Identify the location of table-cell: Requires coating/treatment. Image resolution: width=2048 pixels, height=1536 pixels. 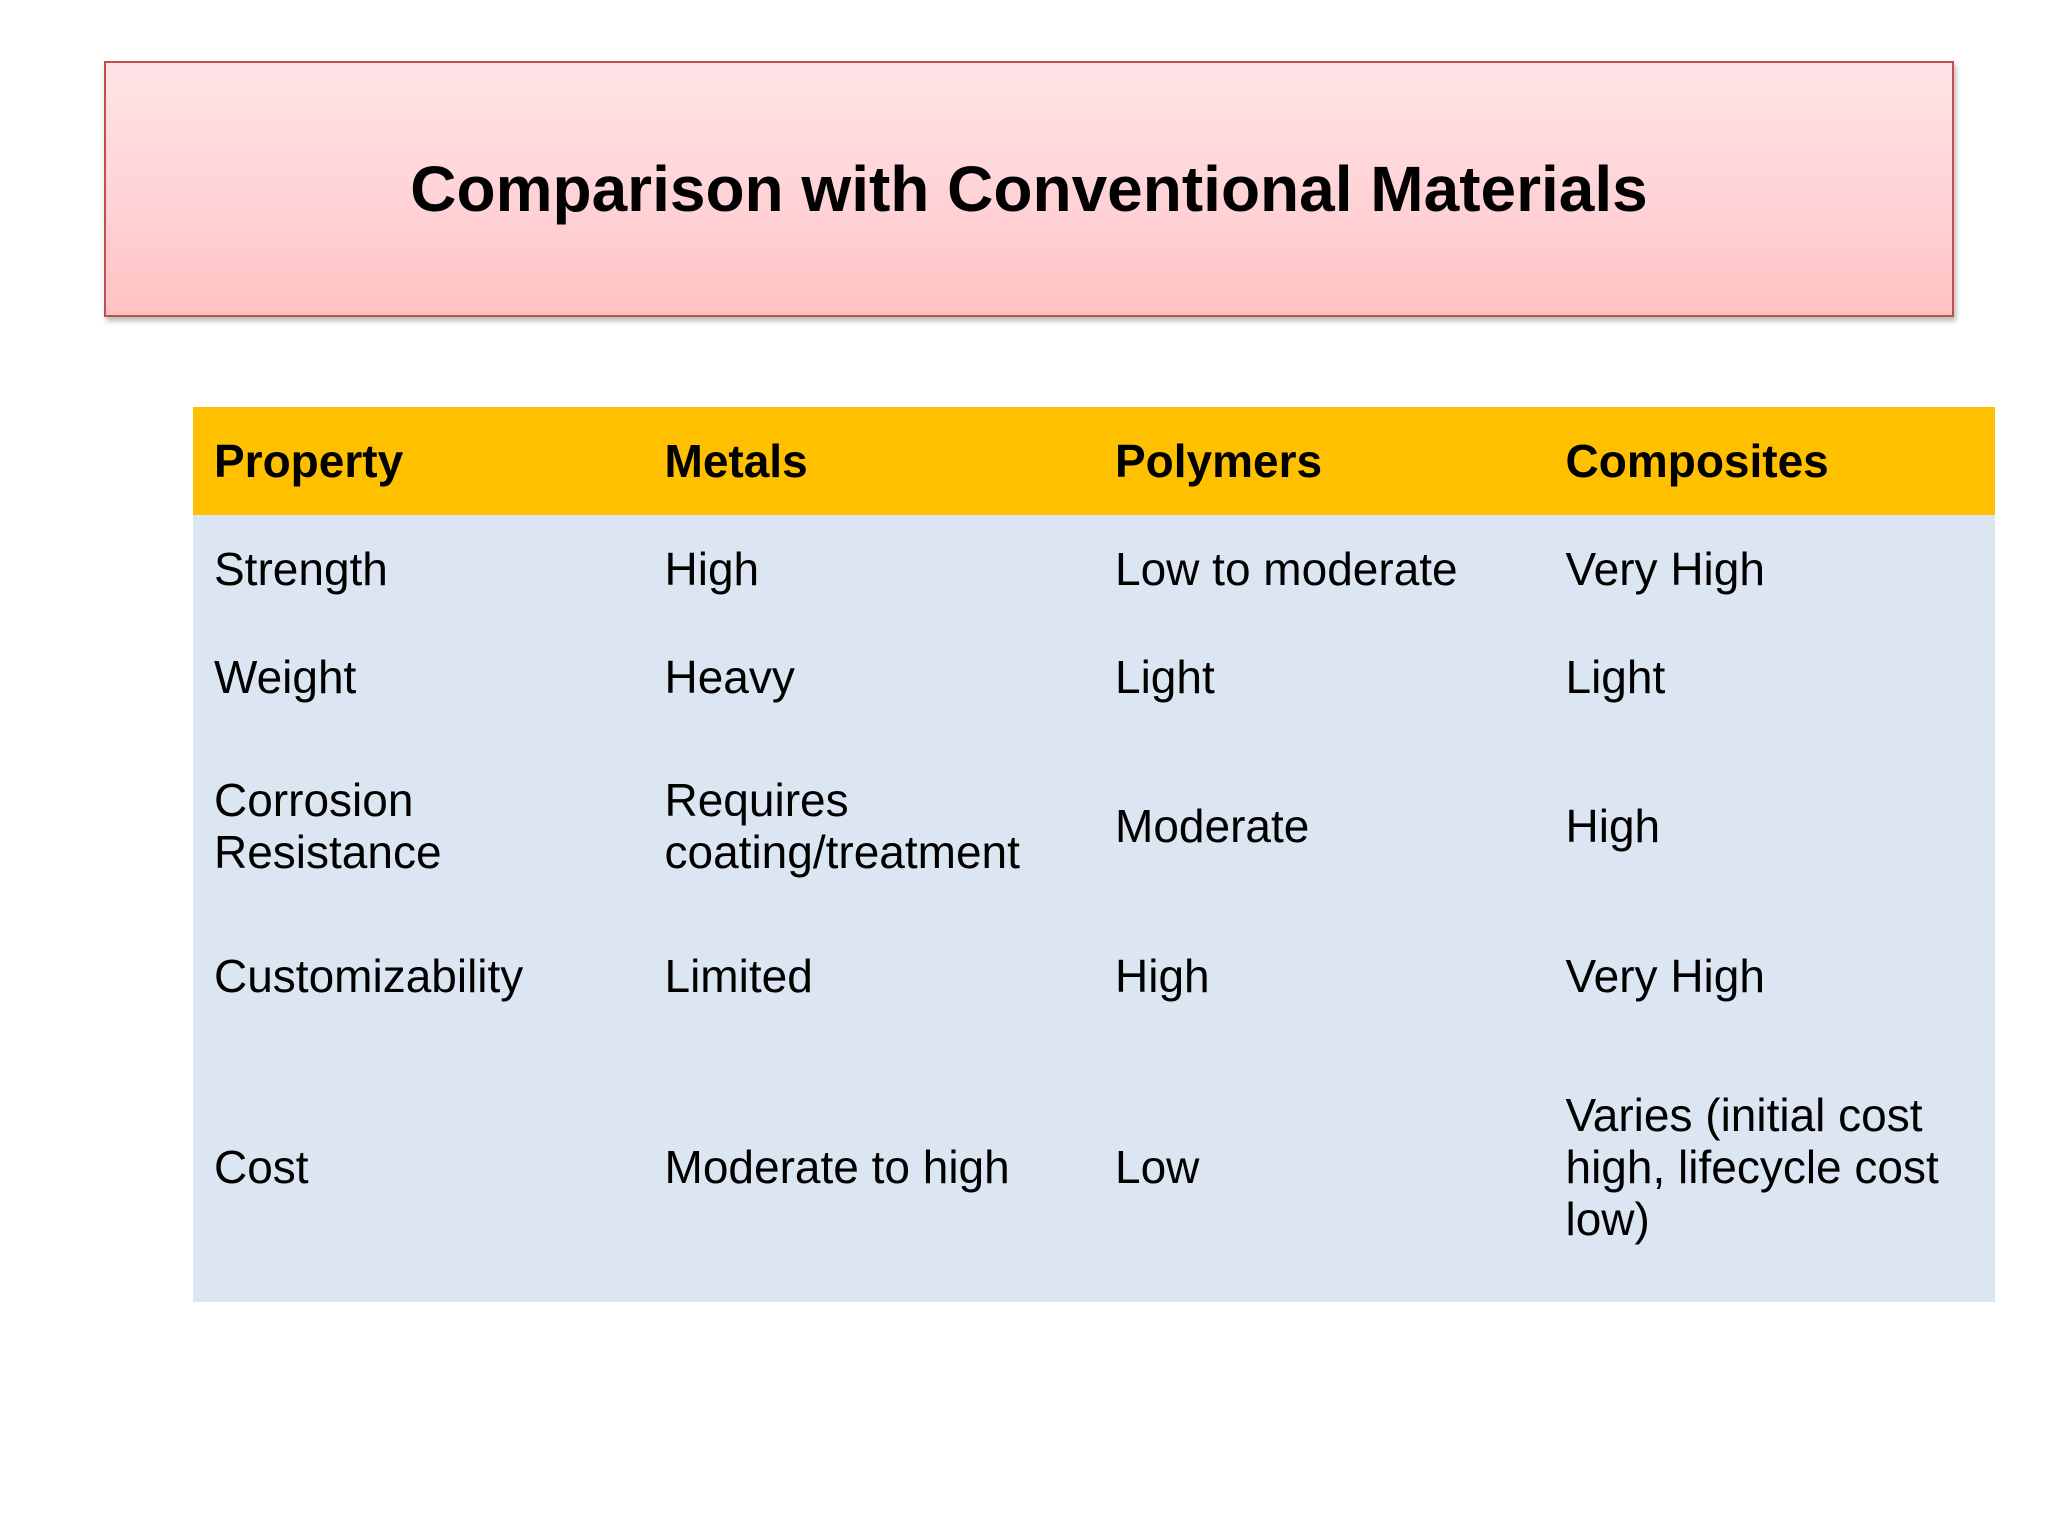
(868, 826).